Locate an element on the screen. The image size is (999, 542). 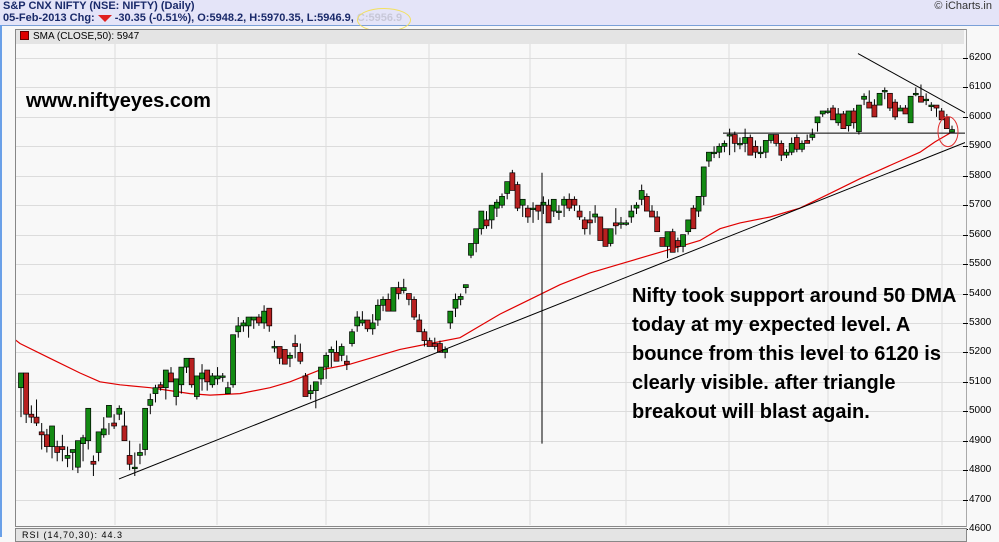
y-tick-label: 5200 is located at coordinates (976, 351).